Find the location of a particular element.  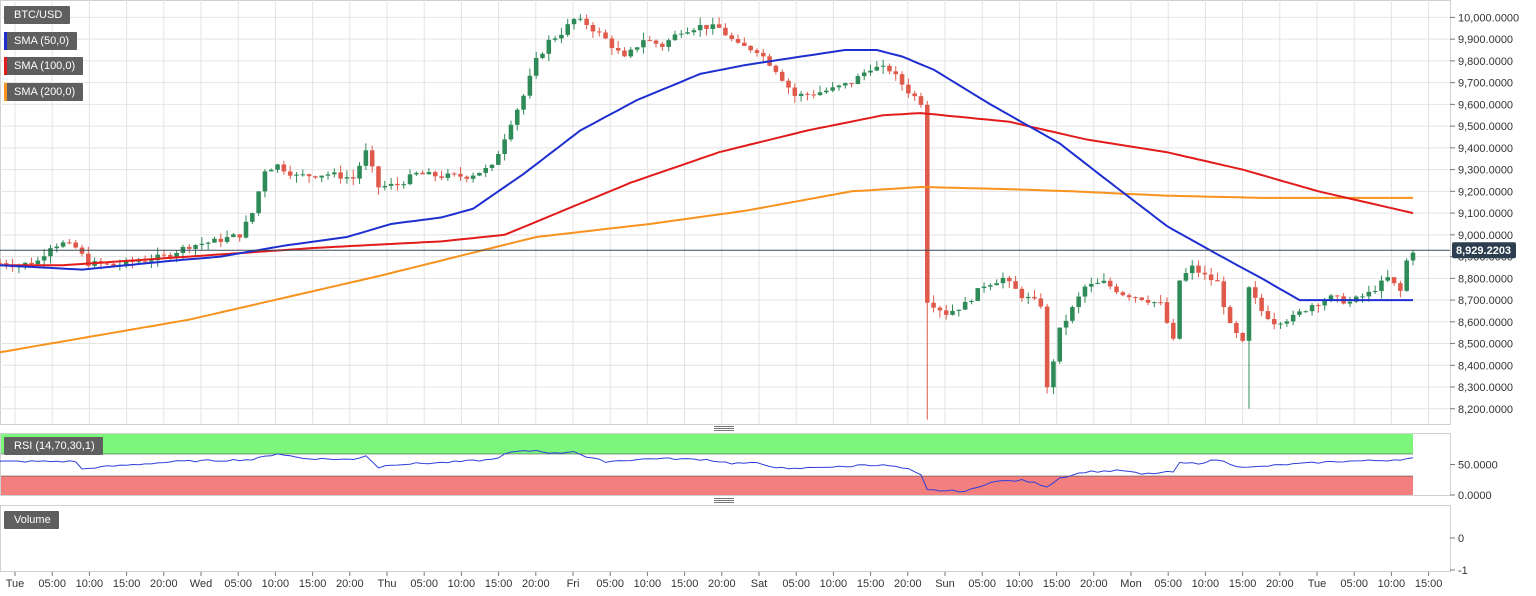

legend-sma-50: SMA (50,0) is located at coordinates (41, 41).